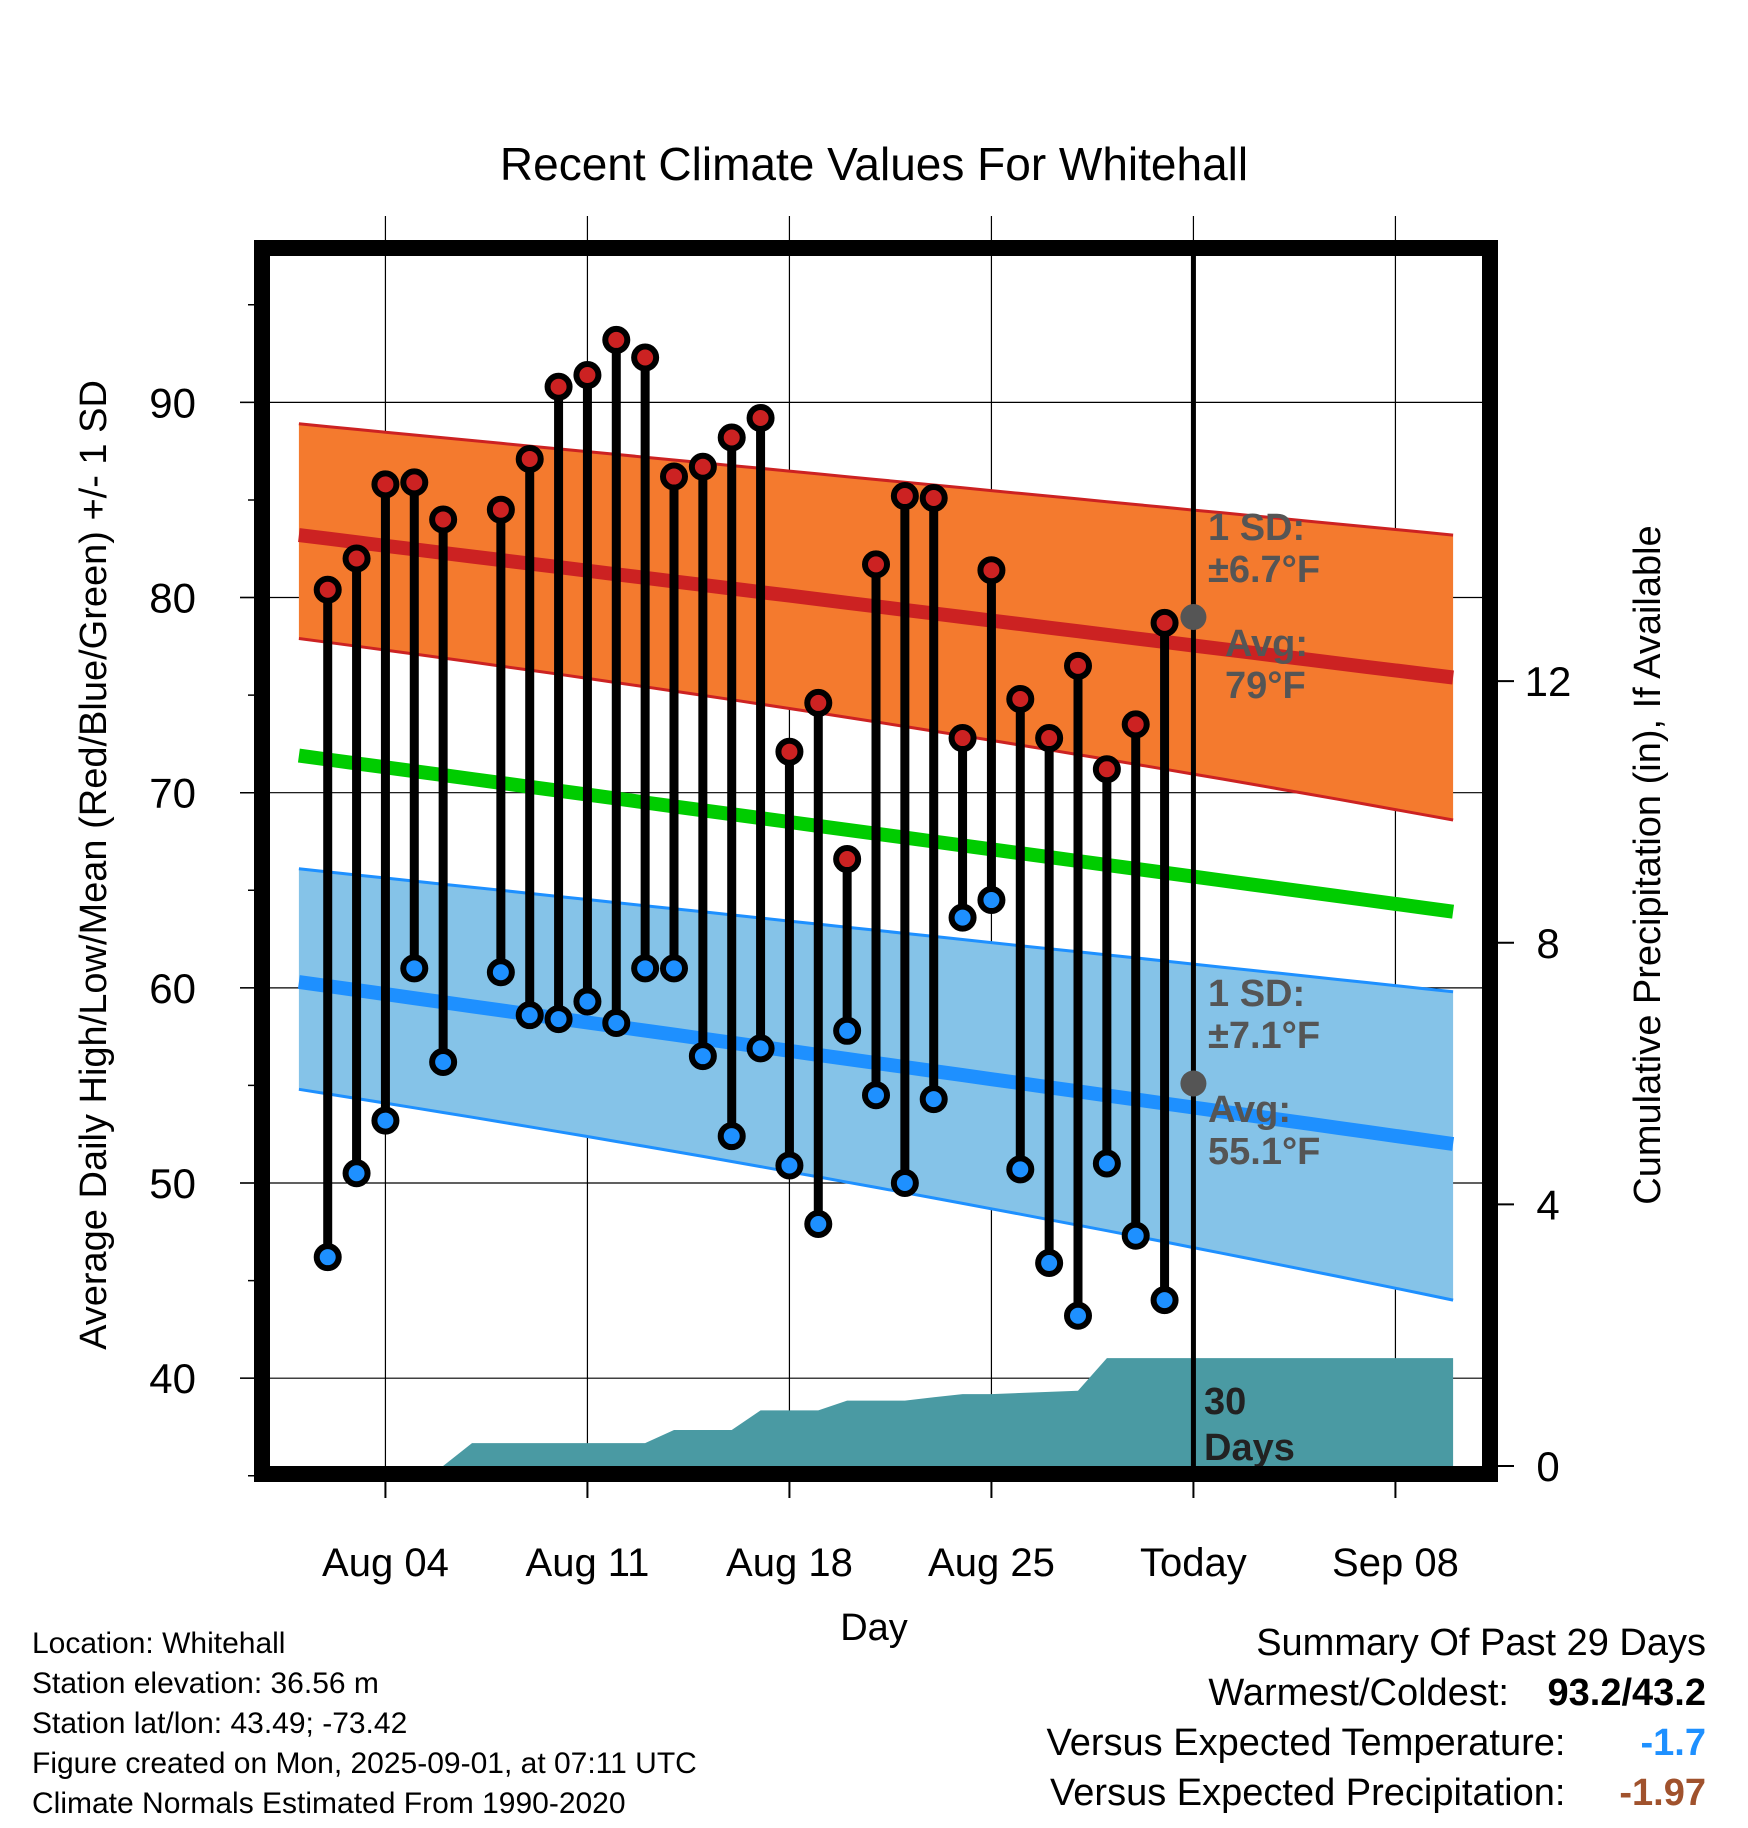  I want to click on y-right-tick-label: 8, so click(1547, 943).